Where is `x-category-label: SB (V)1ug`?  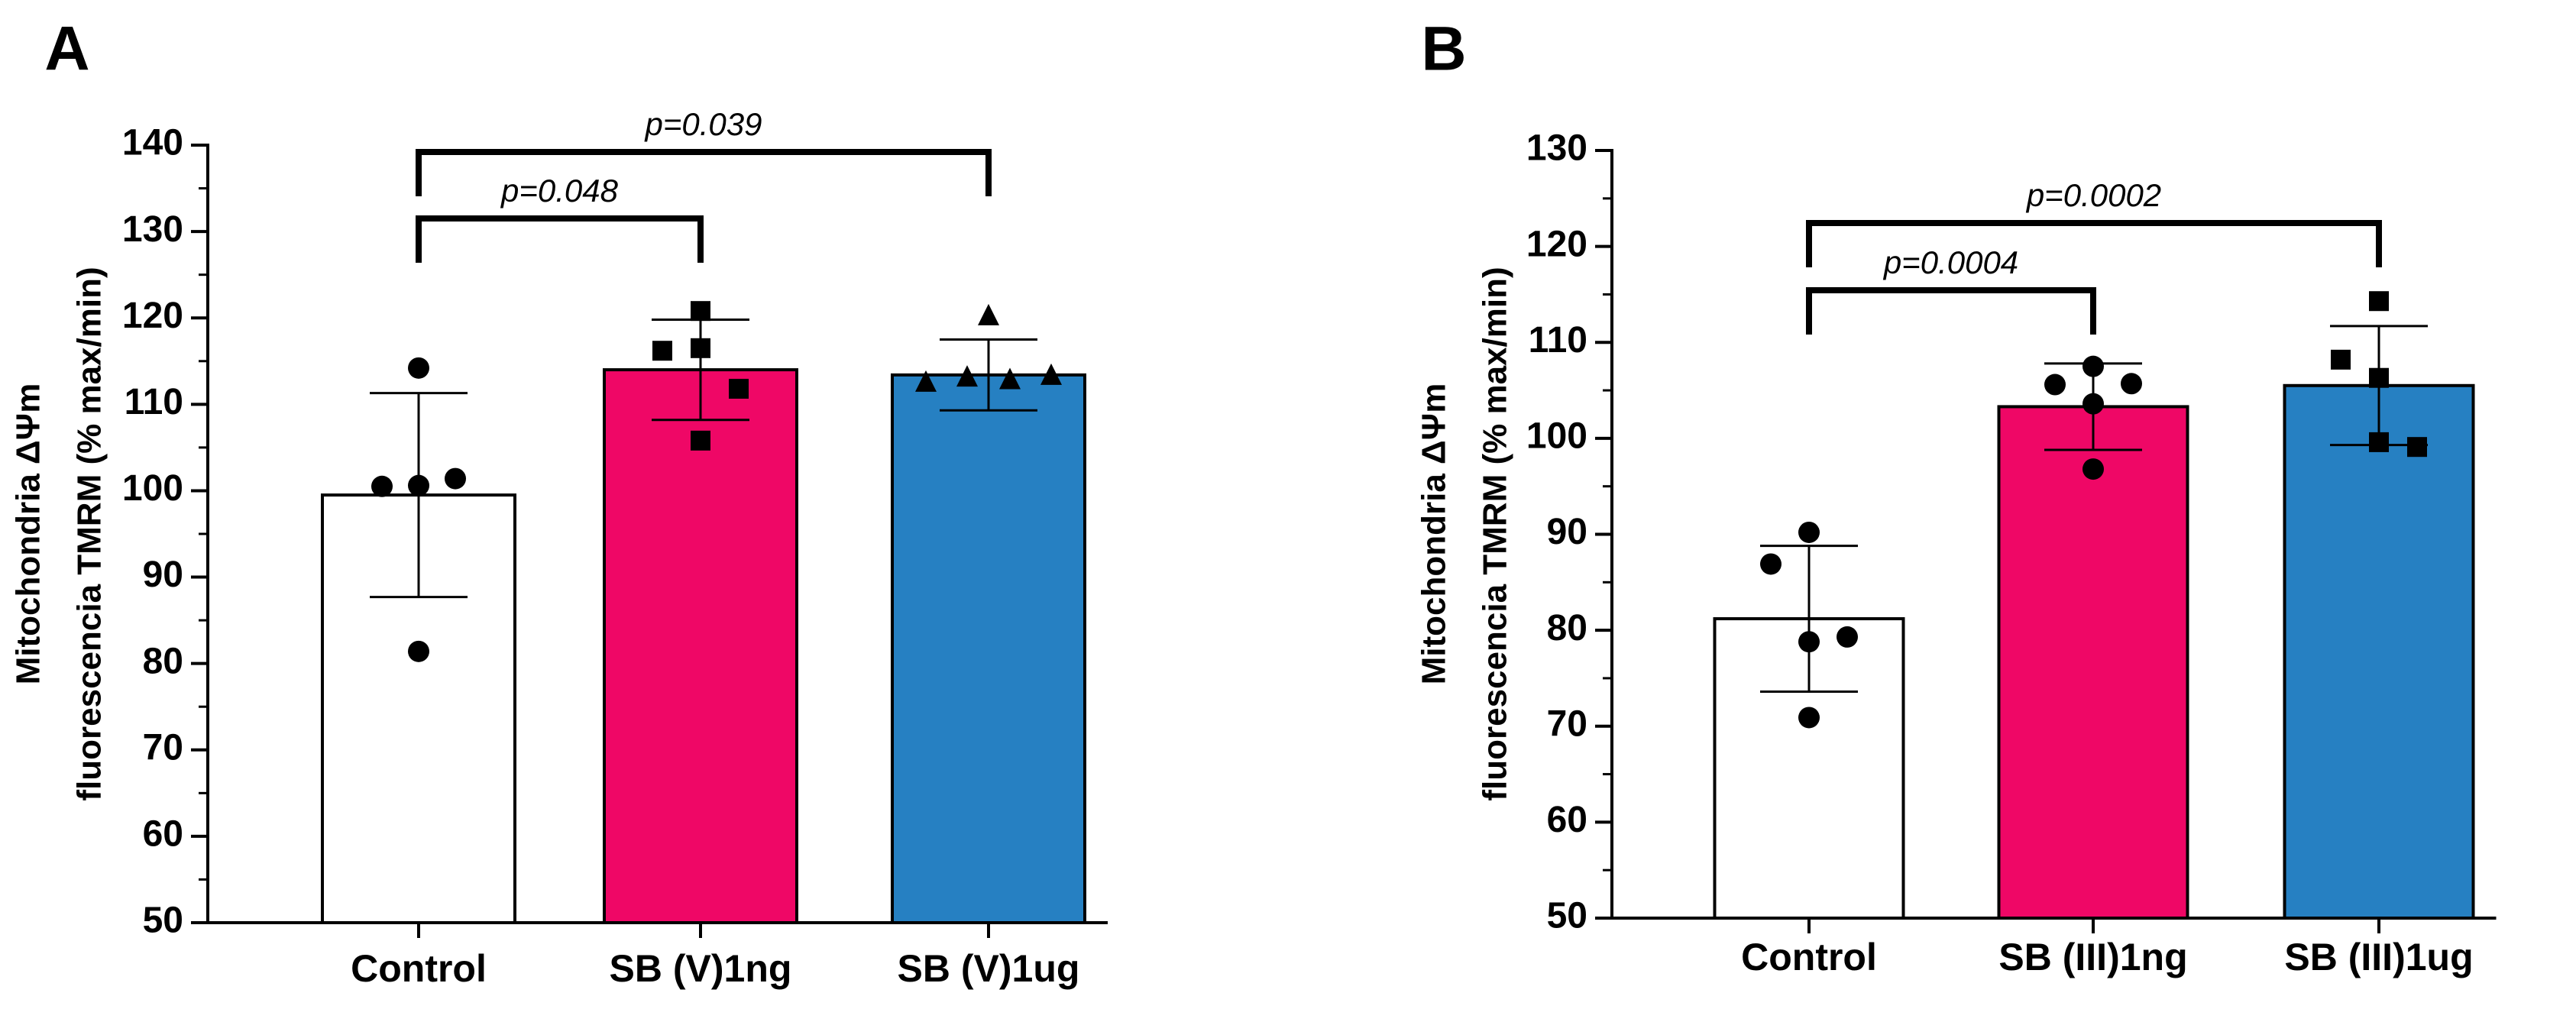
x-category-label: SB (V)1ug is located at coordinates (989, 969).